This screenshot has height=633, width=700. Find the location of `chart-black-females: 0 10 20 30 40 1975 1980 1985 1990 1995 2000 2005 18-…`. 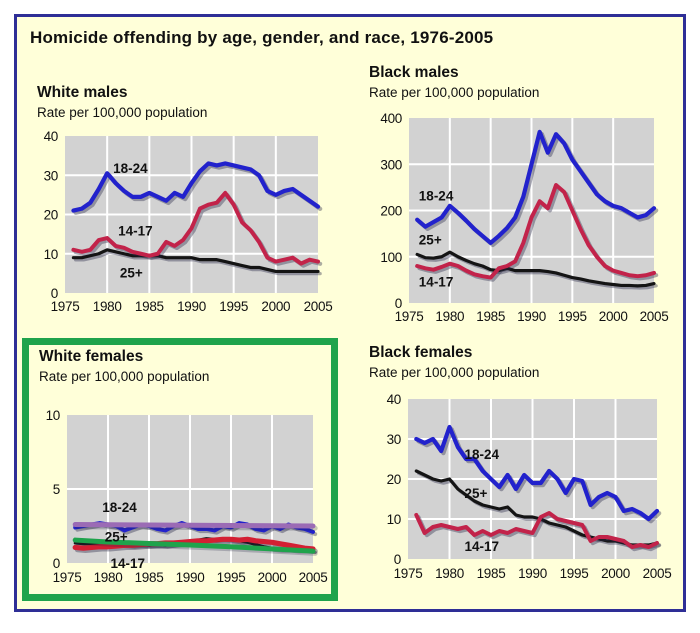

chart-black-females: 0 10 20 30 40 1975 1980 1985 1990 1995 2000 2005 18-… is located at coordinates (529, 486).